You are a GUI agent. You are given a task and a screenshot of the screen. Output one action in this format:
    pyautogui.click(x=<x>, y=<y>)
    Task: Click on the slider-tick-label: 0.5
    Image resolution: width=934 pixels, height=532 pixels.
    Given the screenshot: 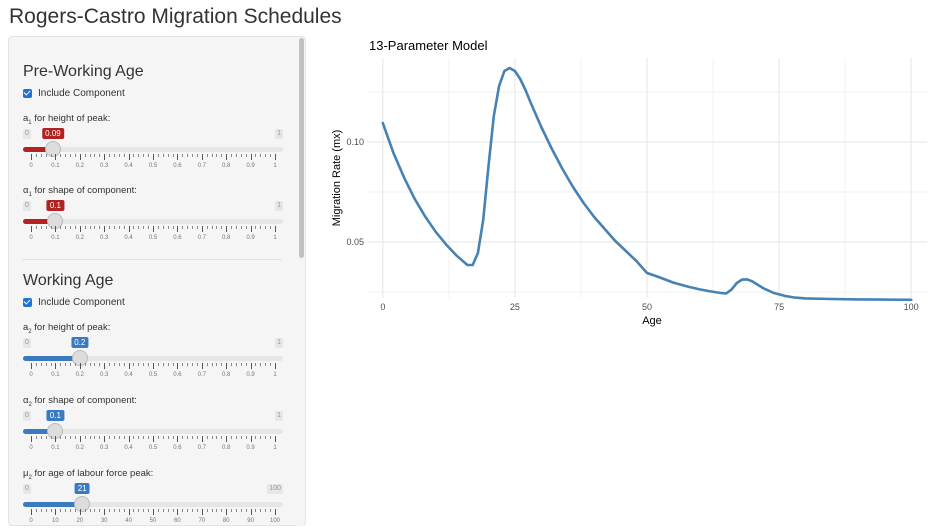 What is the action you would take?
    pyautogui.click(x=153, y=375)
    